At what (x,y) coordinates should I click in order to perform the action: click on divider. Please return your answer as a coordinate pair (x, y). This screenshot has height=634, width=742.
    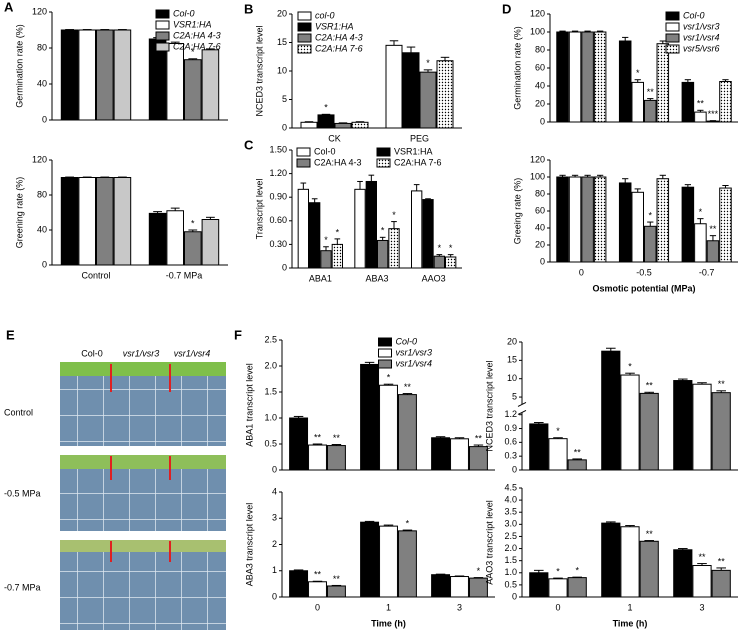
    Looking at the image, I should click on (140, 463).